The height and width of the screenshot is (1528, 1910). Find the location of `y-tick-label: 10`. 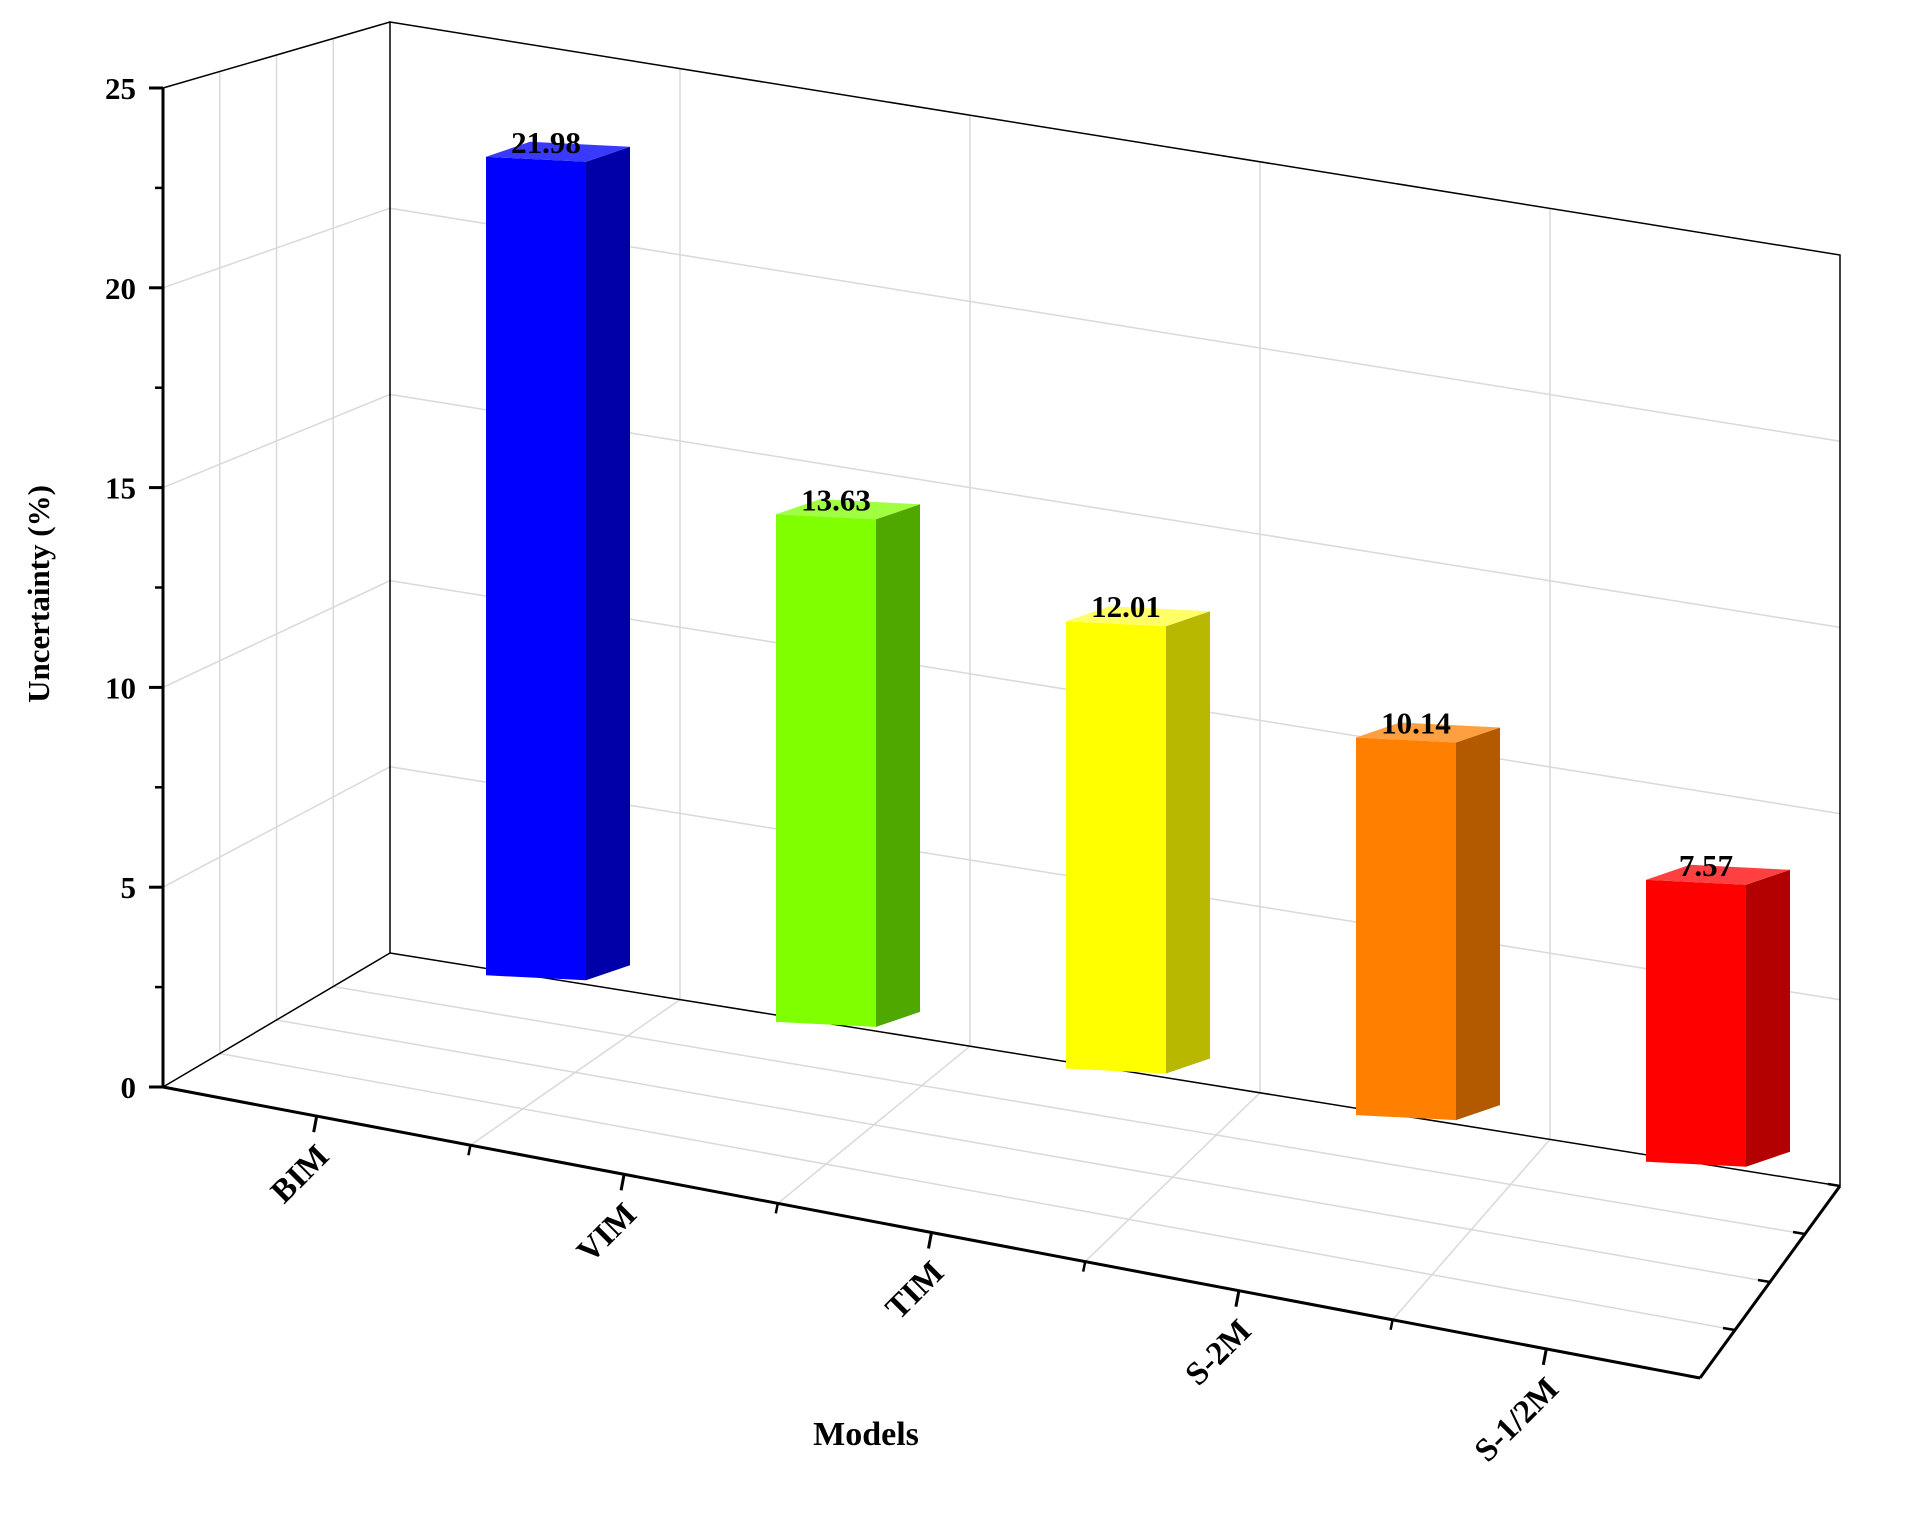

y-tick-label: 10 is located at coordinates (120, 687).